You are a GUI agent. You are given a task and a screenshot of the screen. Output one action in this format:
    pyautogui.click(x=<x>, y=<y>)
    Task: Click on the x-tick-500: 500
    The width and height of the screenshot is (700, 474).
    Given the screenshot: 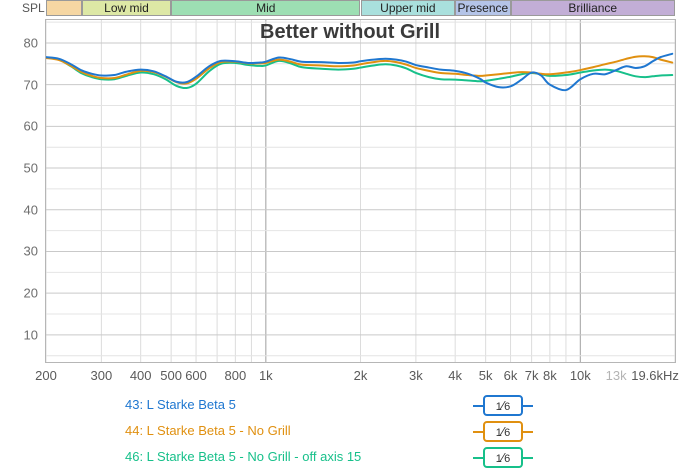 What is the action you would take?
    pyautogui.click(x=171, y=375)
    